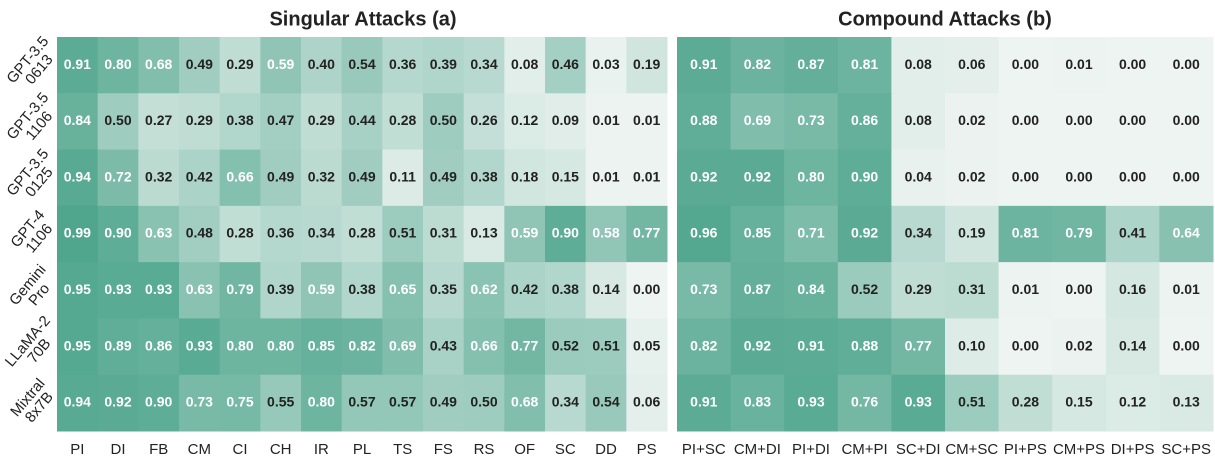 The height and width of the screenshot is (457, 1215). Describe the element at coordinates (945, 19) in the screenshot. I see `chart-title: Compound Attacks (b)` at that location.